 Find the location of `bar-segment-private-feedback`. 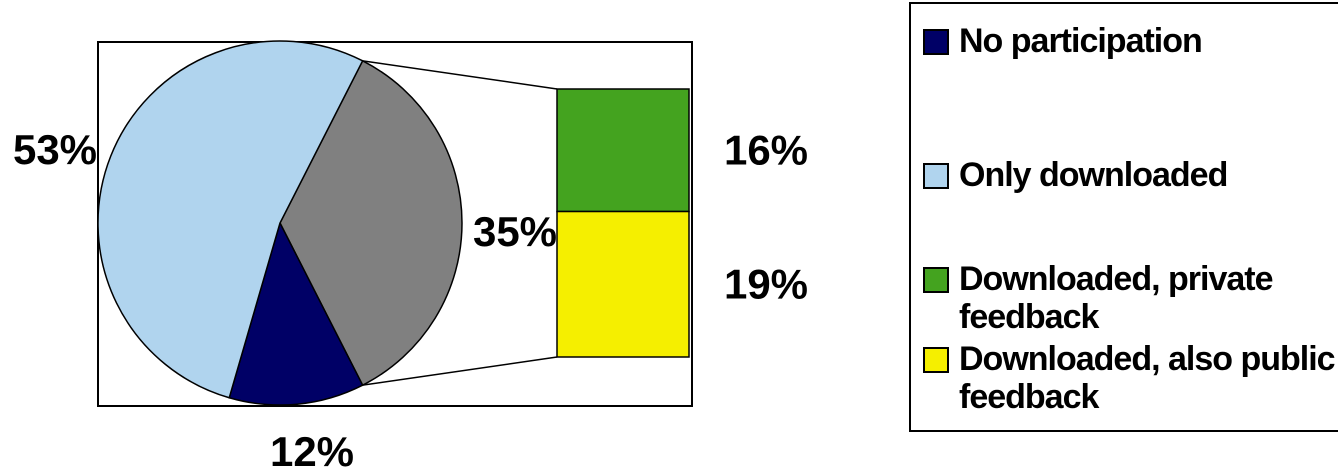

bar-segment-private-feedback is located at coordinates (623, 150).